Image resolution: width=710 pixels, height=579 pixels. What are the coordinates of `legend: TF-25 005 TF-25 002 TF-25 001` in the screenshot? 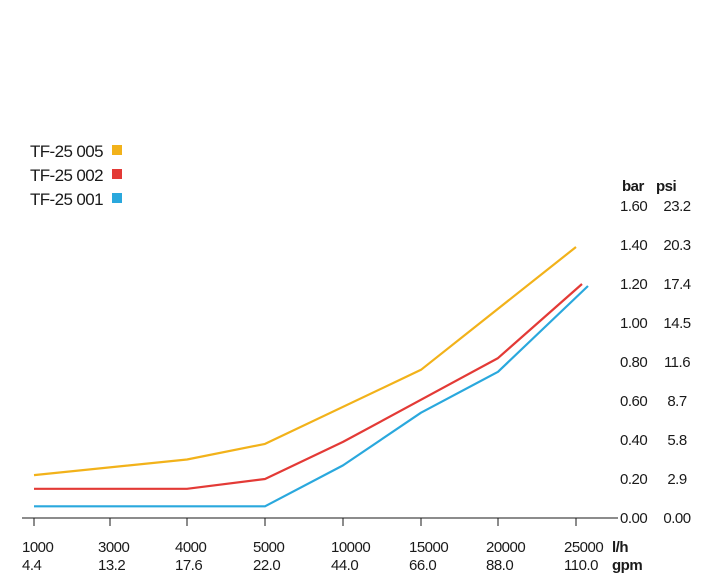 It's located at (76, 175).